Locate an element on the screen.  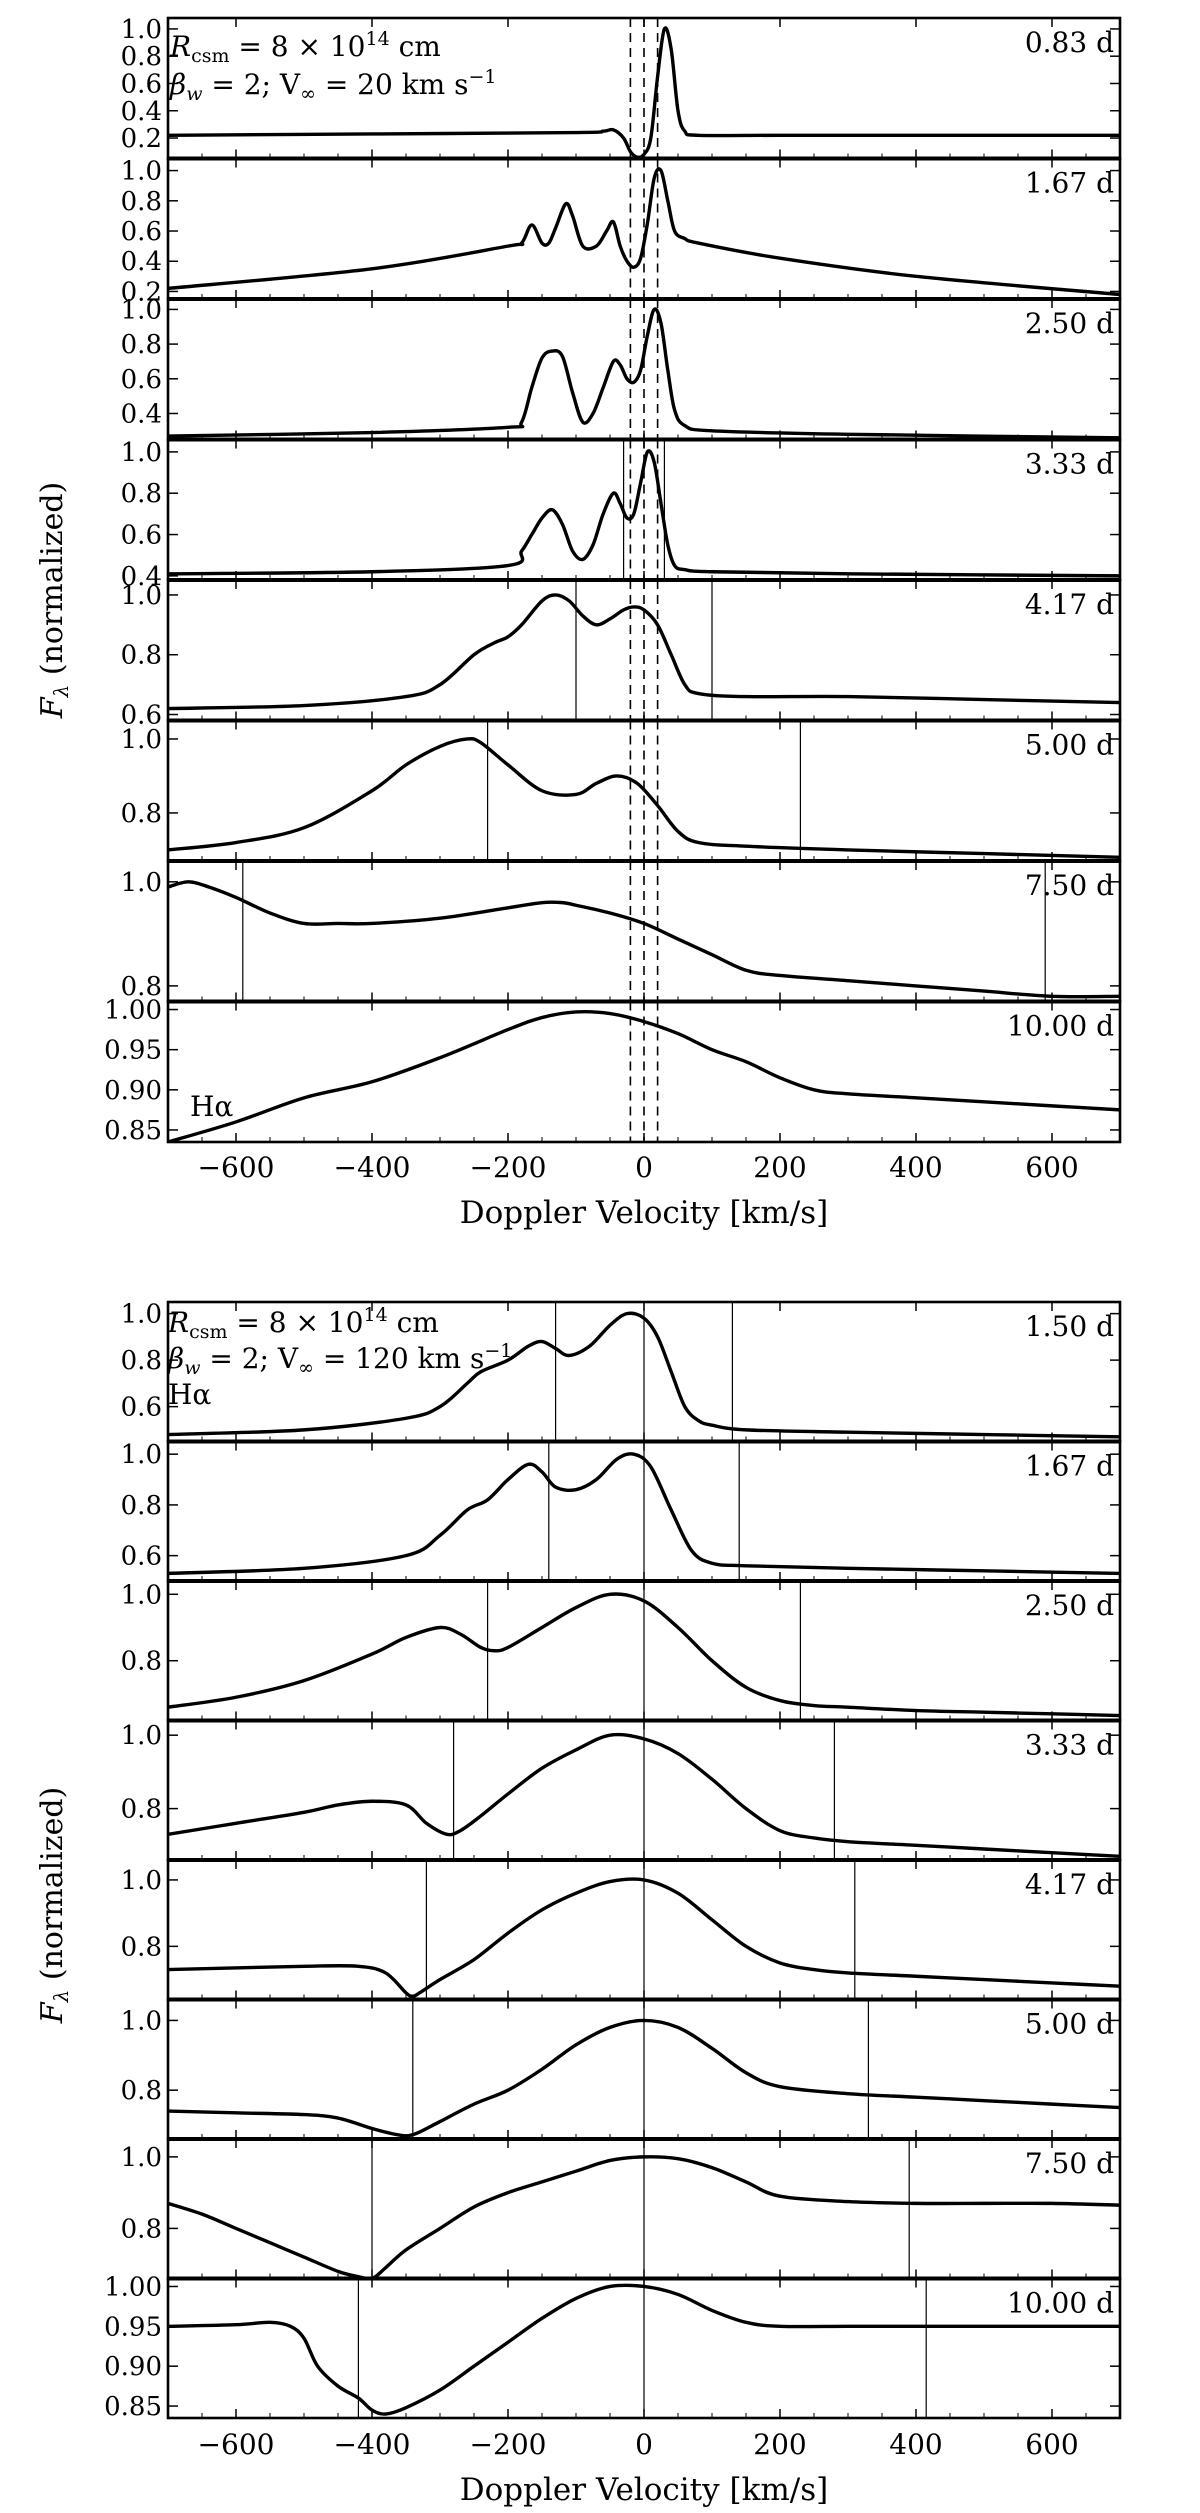
panel: 0.8 1.0 2.50 d is located at coordinates (621, 1650).